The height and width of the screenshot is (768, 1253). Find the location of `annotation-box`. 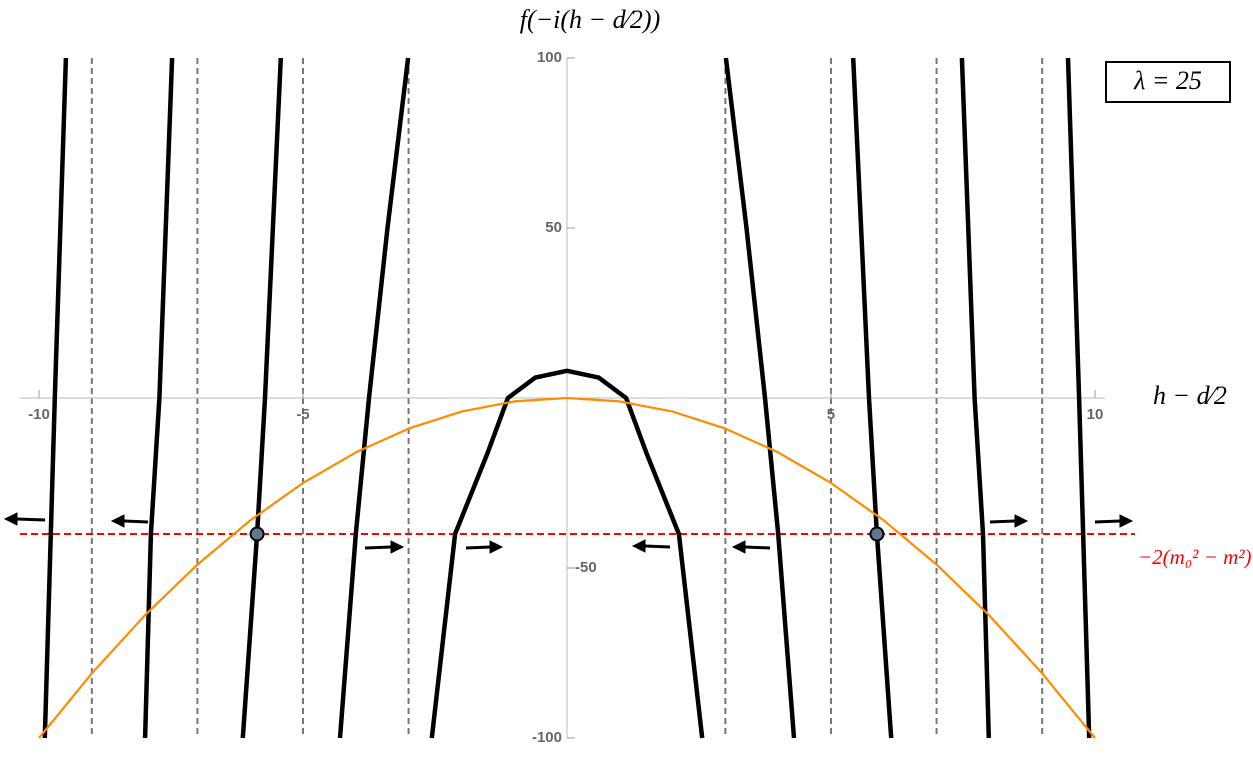

annotation-box is located at coordinates (1168, 82).